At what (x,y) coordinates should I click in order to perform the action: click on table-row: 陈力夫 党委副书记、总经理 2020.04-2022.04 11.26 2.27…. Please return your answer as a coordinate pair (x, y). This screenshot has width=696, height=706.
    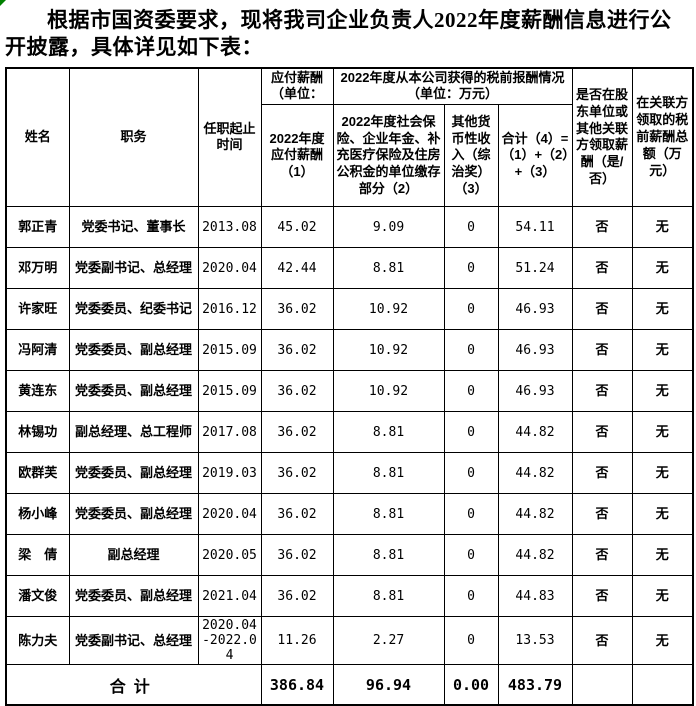
    Looking at the image, I should click on (349, 641).